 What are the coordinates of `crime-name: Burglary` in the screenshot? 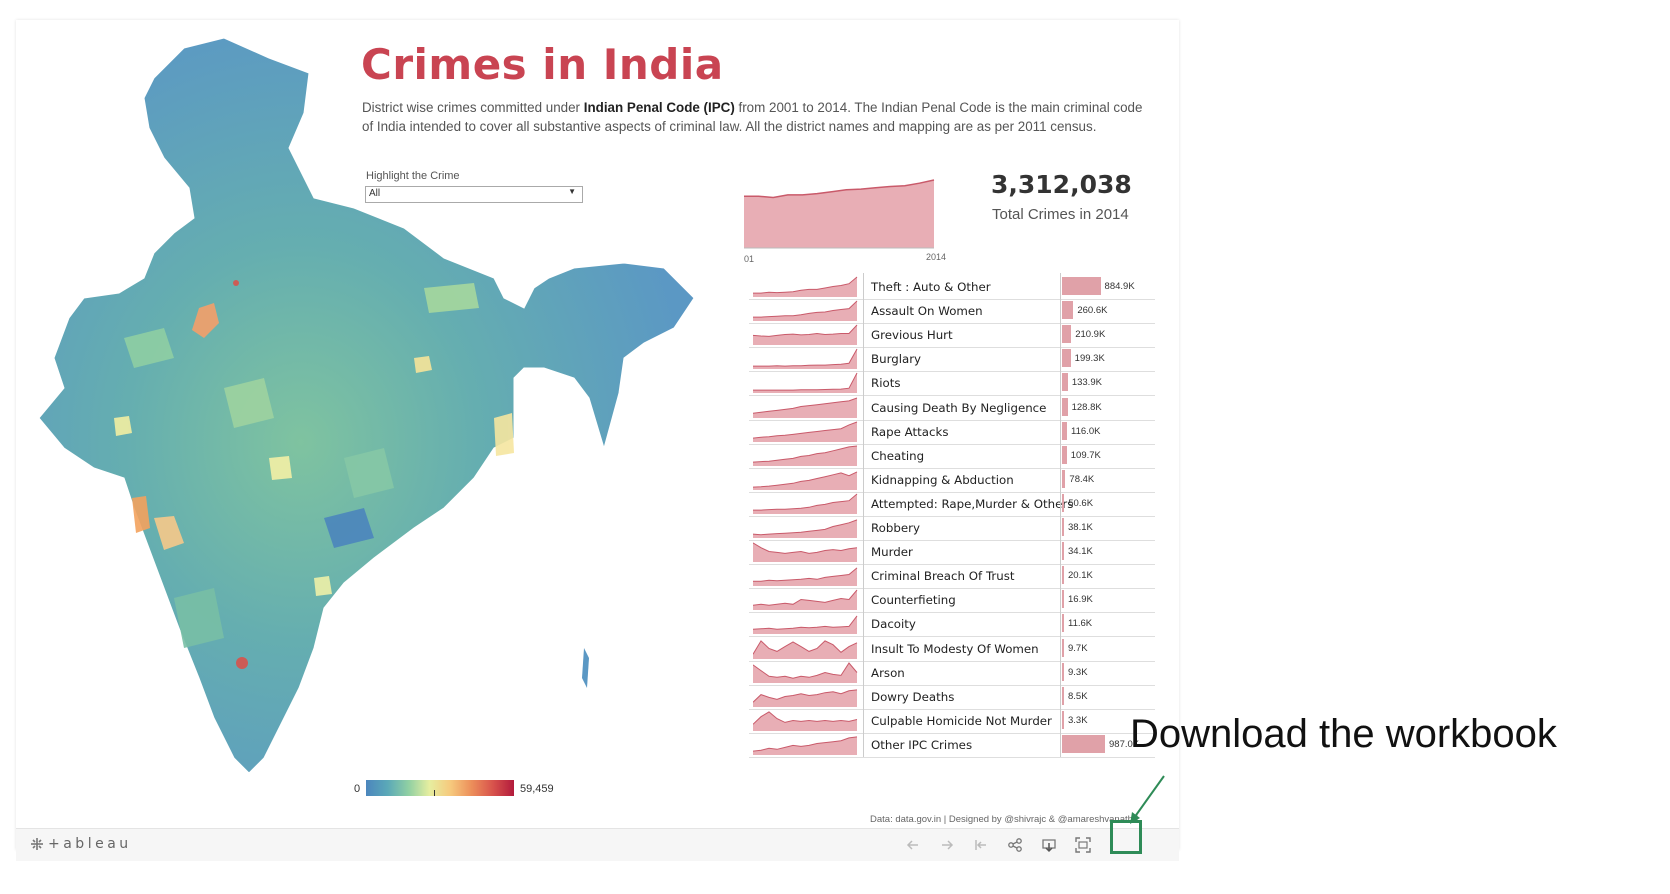 It's located at (896, 359).